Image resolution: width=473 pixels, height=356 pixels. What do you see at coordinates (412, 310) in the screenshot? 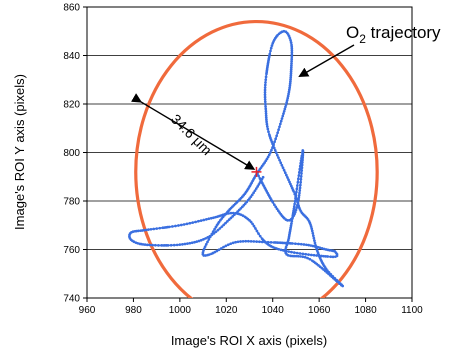
I see `x-tick-label: 1100` at bounding box center [412, 310].